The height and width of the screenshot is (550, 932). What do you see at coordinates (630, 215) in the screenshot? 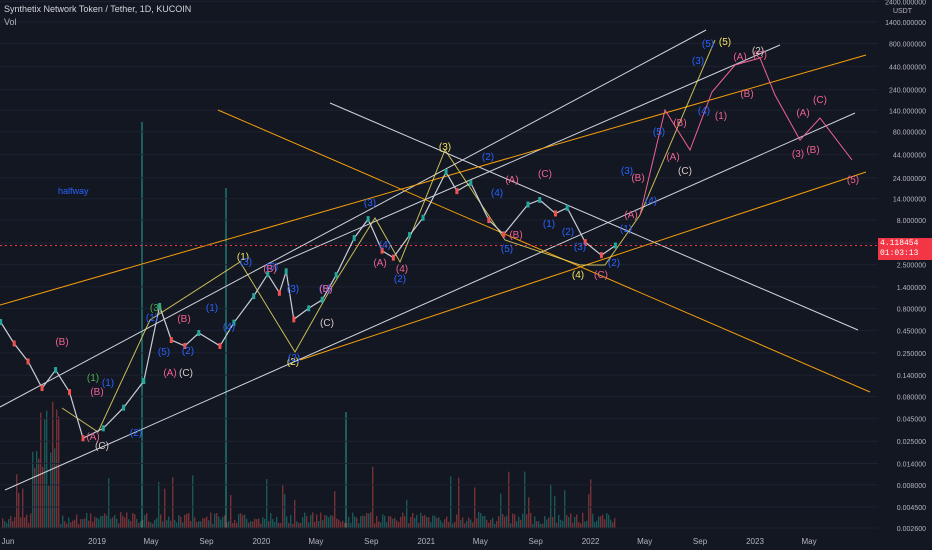
I see `wave-label: (A)` at bounding box center [630, 215].